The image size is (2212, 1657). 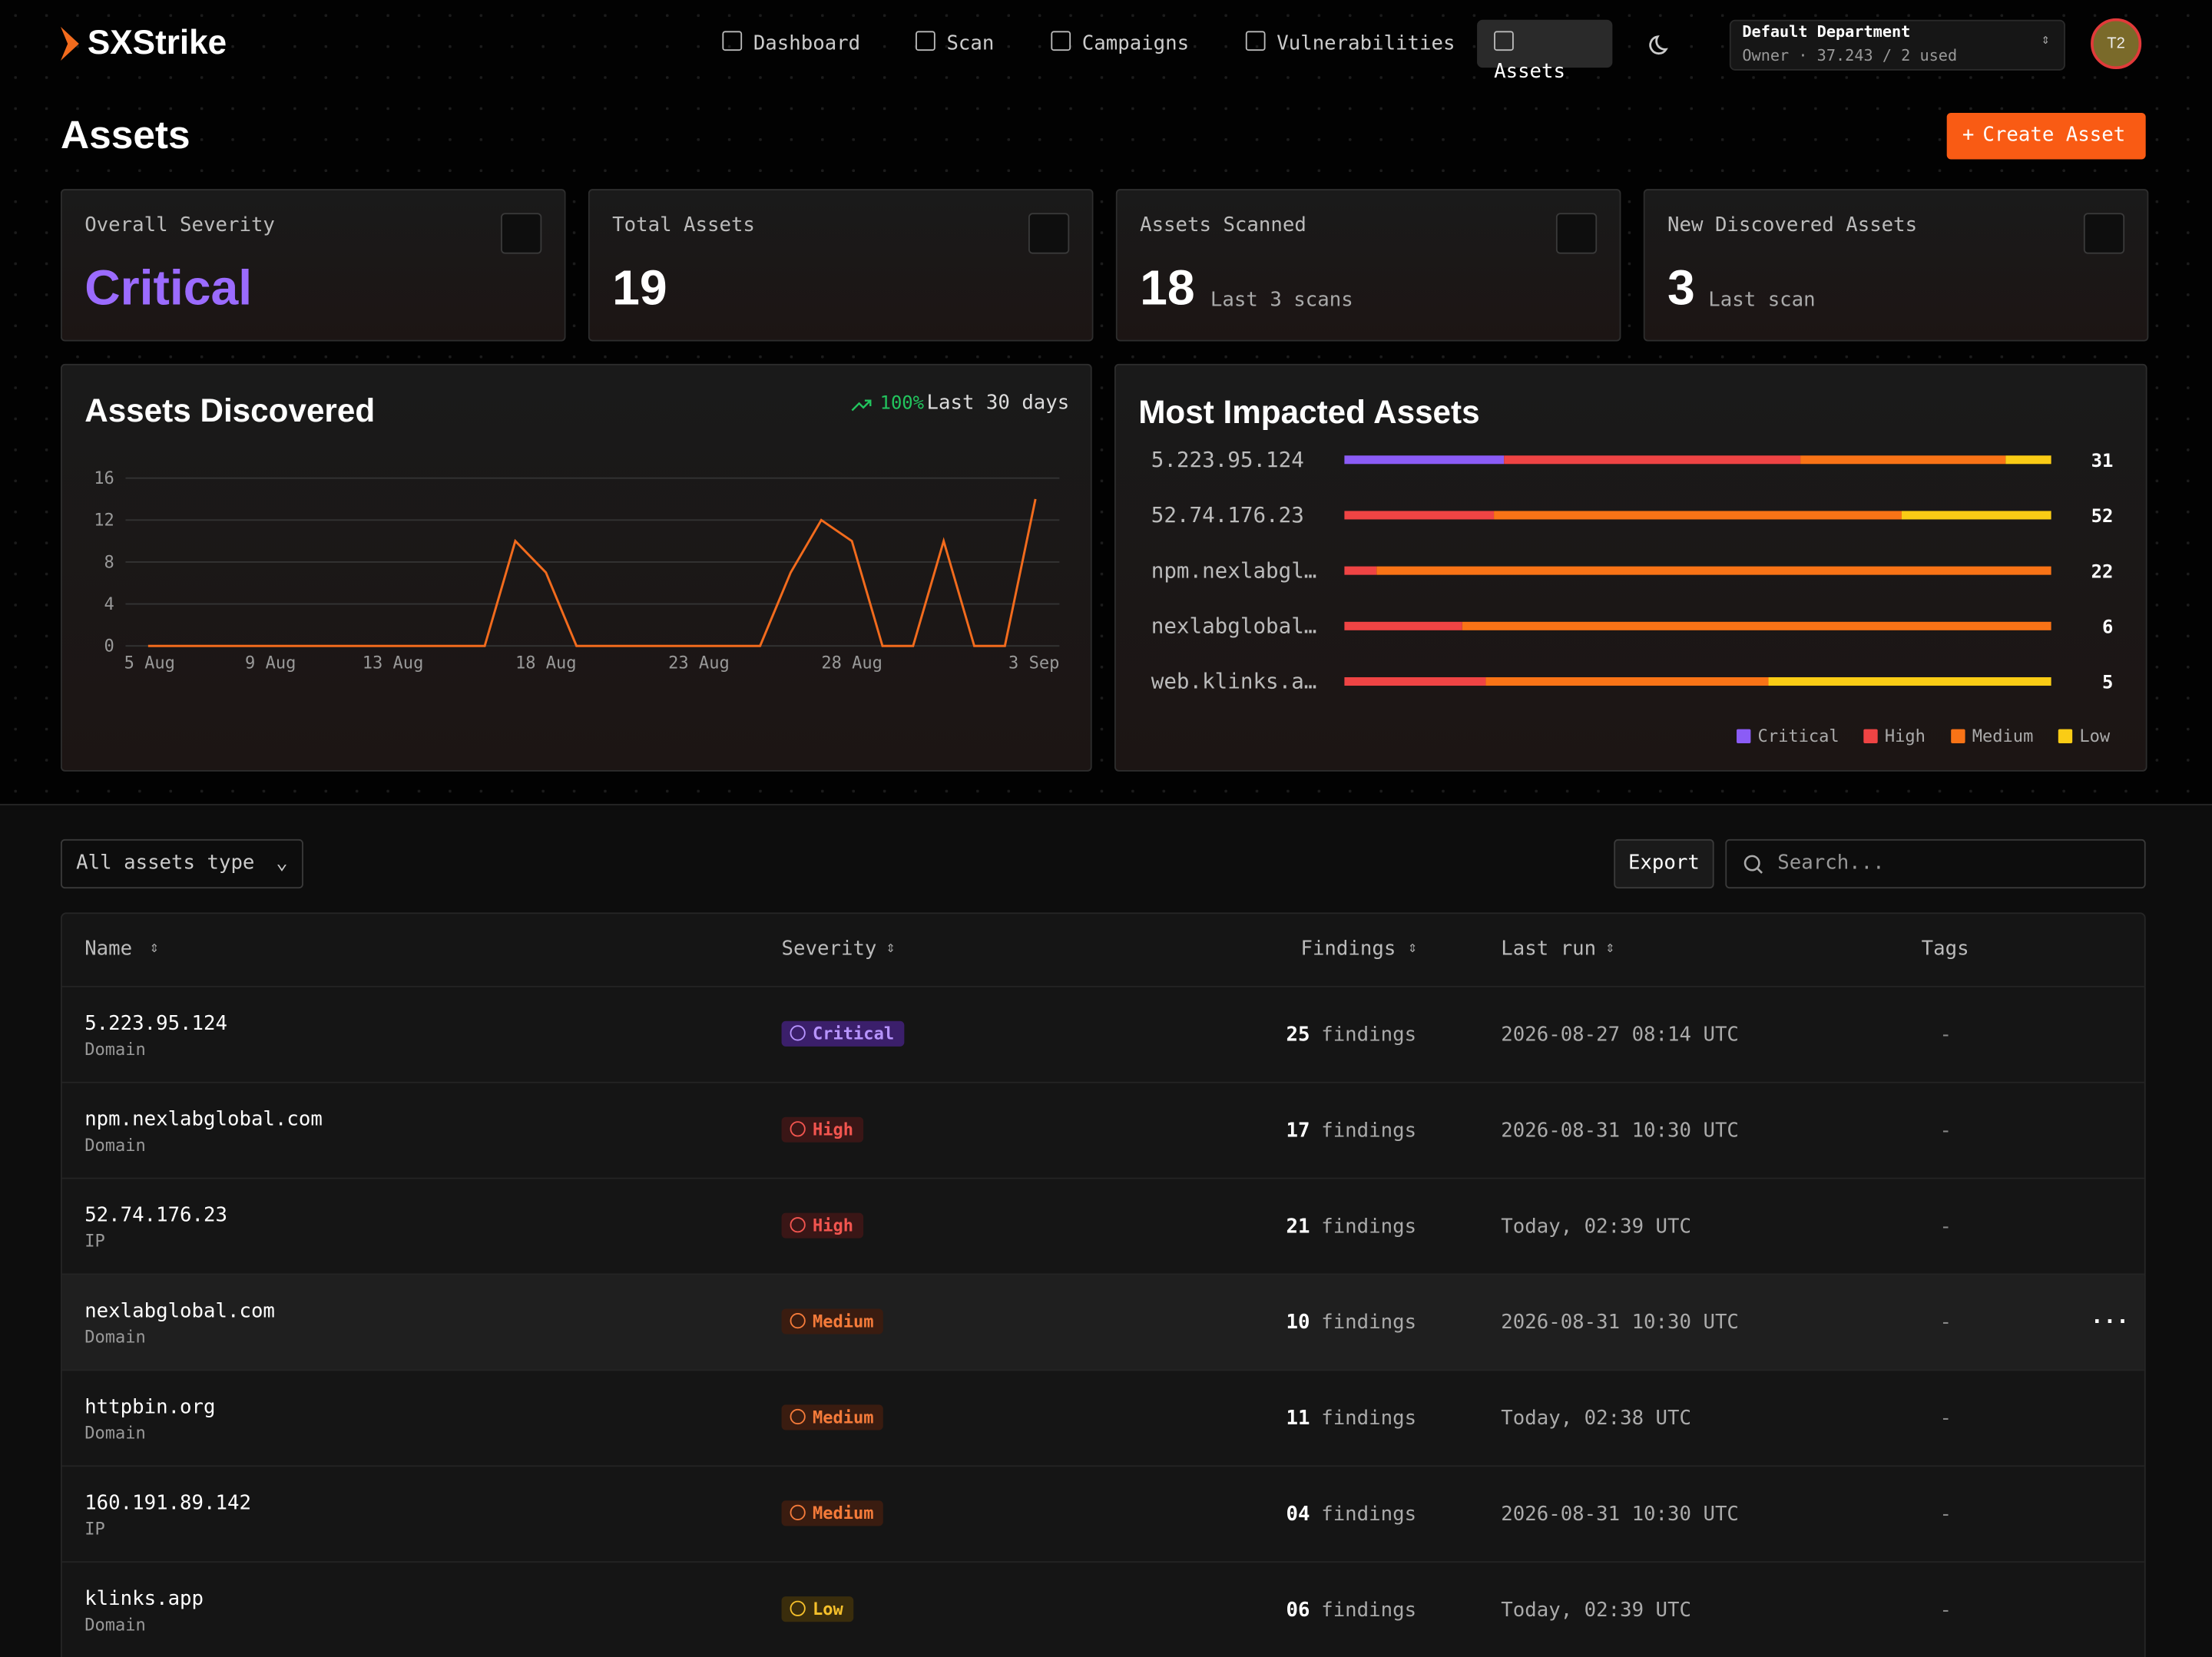 What do you see at coordinates (166, 864) in the screenshot?
I see `filter-label: All assets type` at bounding box center [166, 864].